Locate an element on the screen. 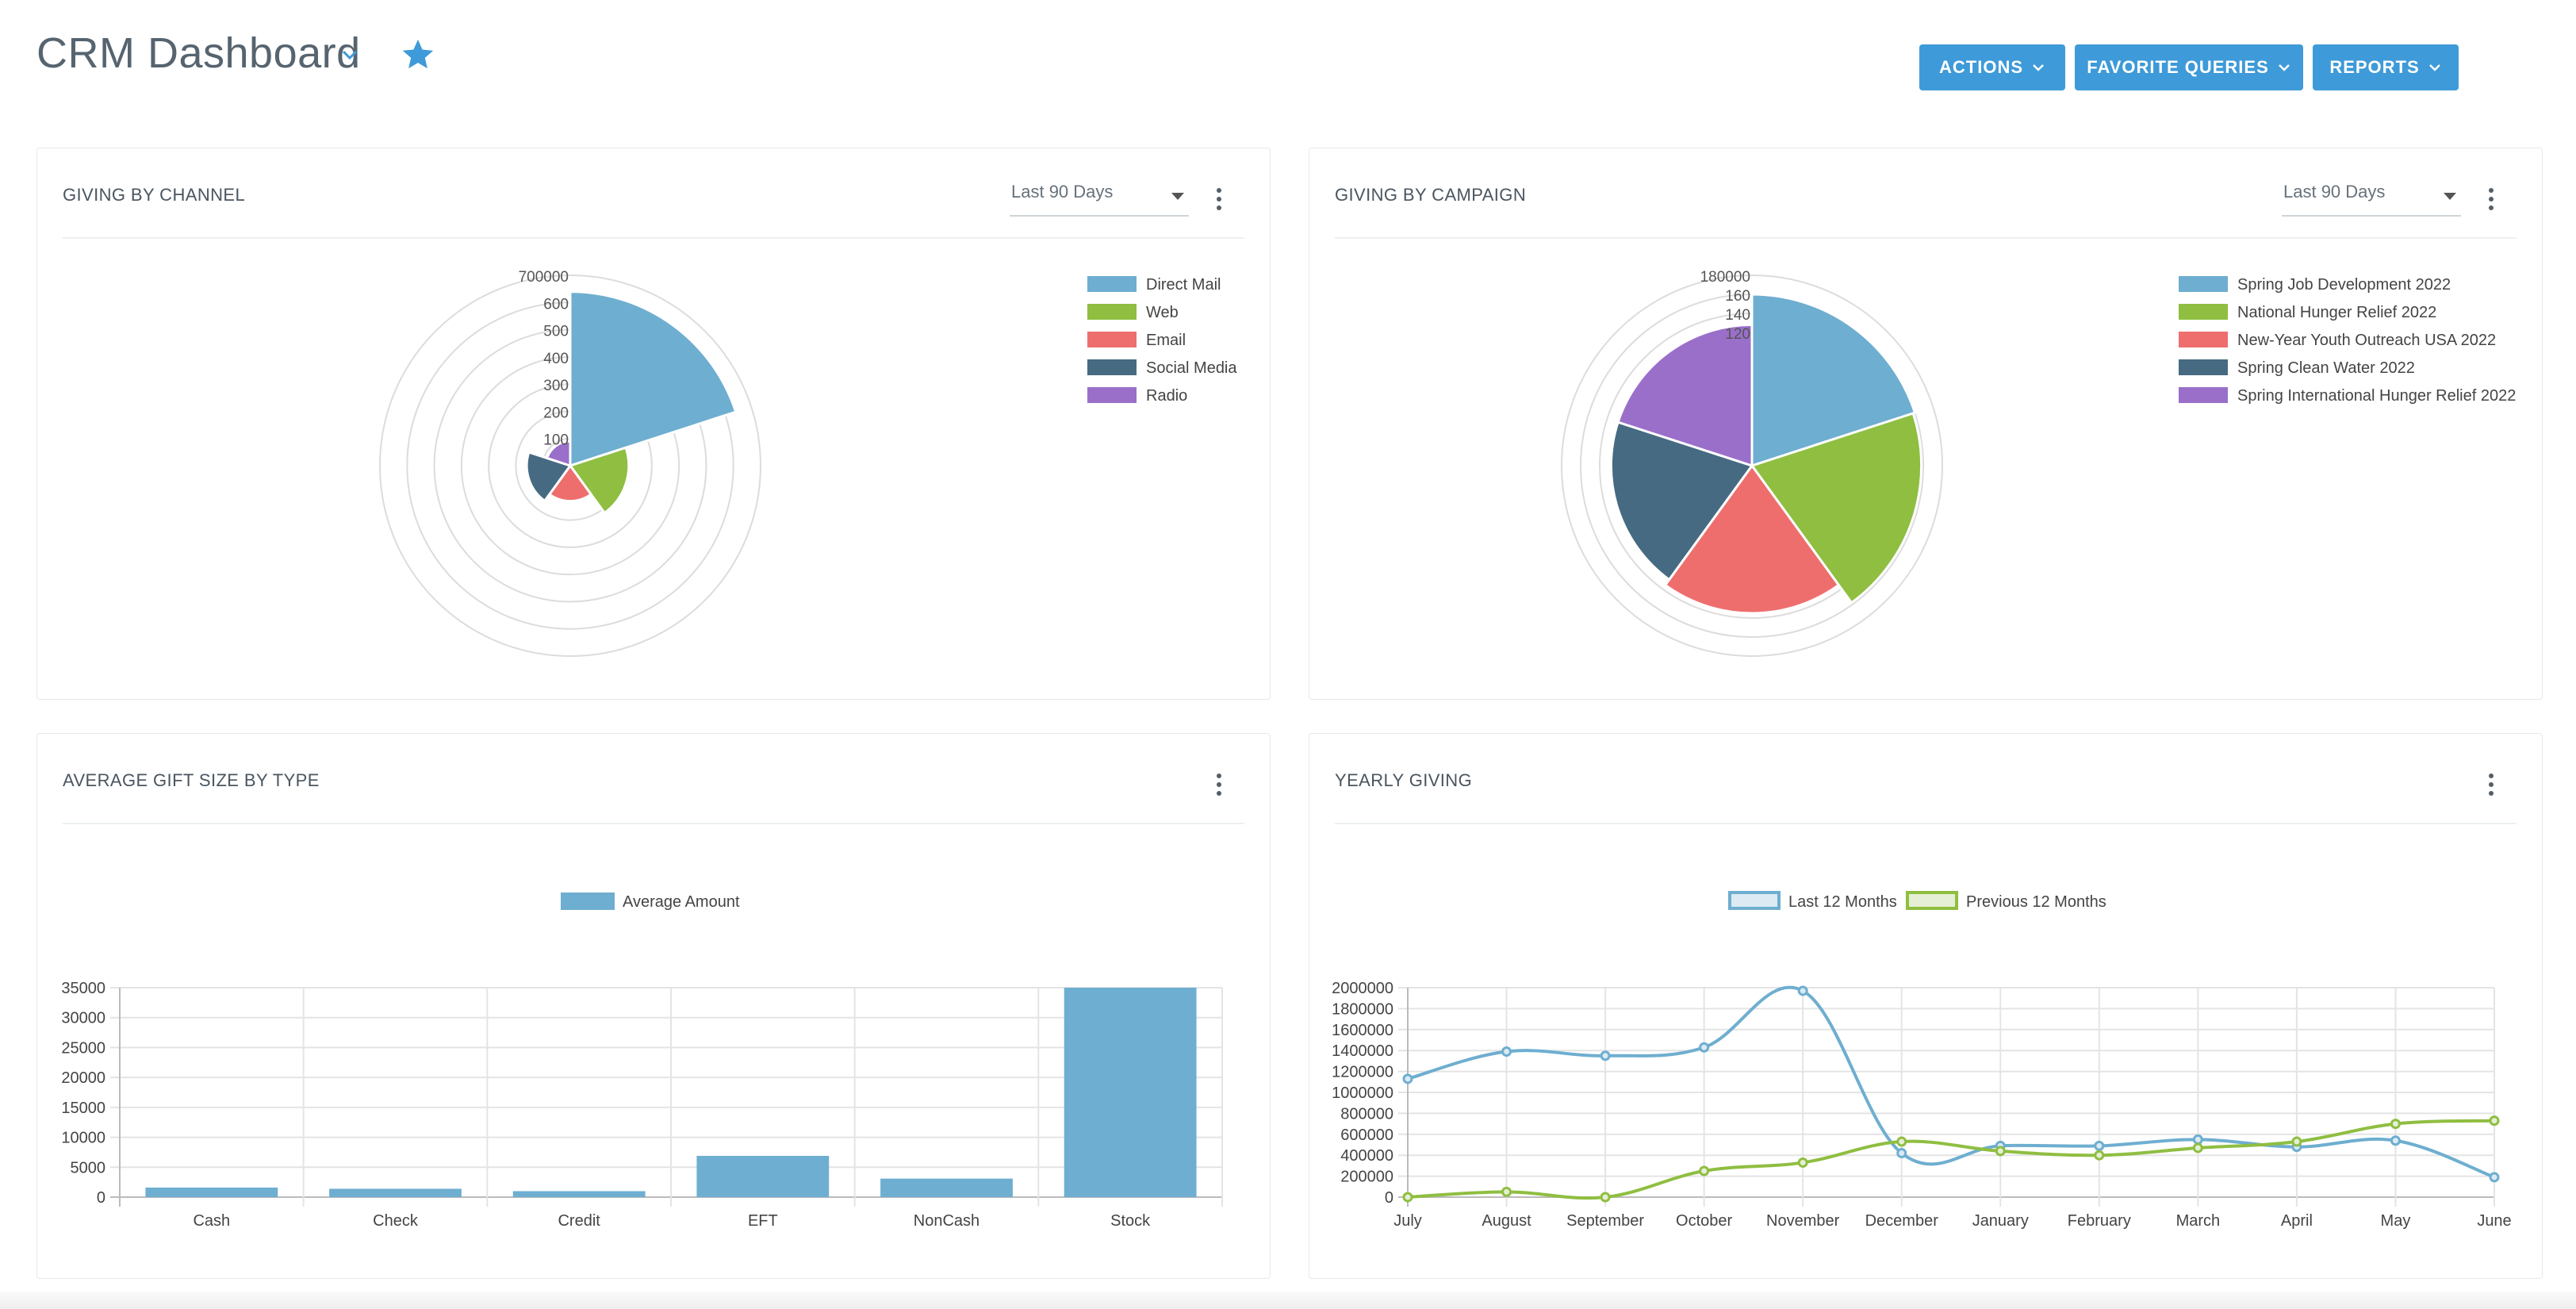 Image resolution: width=2576 pixels, height=1309 pixels. legend-label: Last 12 Months is located at coordinates (1842, 902).